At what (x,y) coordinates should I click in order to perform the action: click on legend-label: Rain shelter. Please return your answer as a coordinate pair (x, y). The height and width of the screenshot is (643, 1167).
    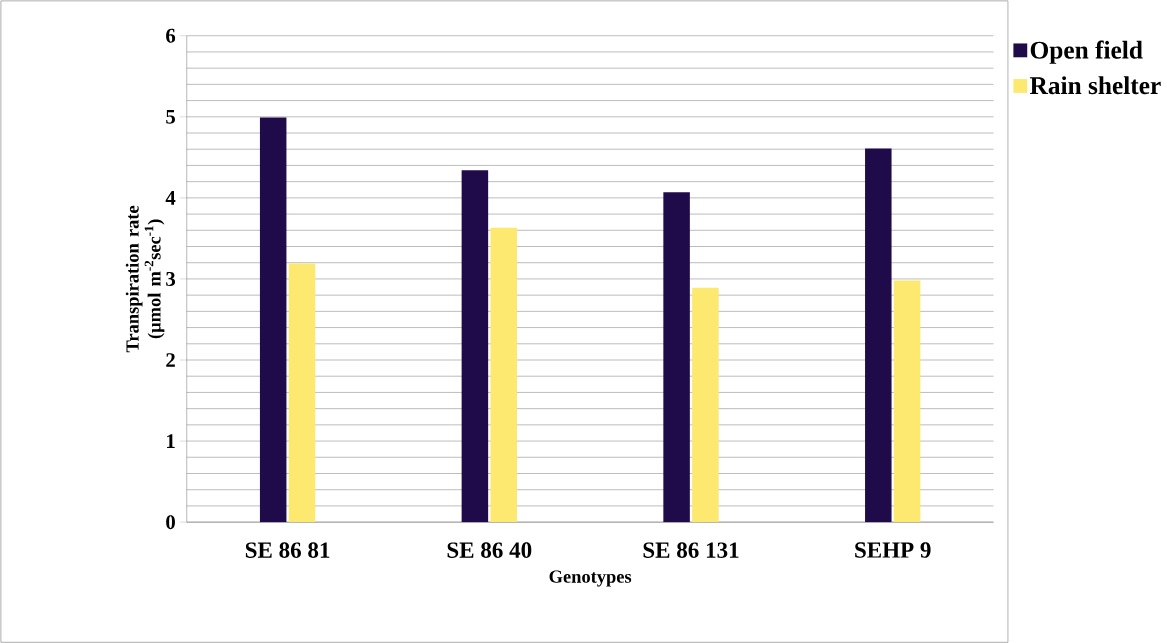
    Looking at the image, I should click on (1095, 85).